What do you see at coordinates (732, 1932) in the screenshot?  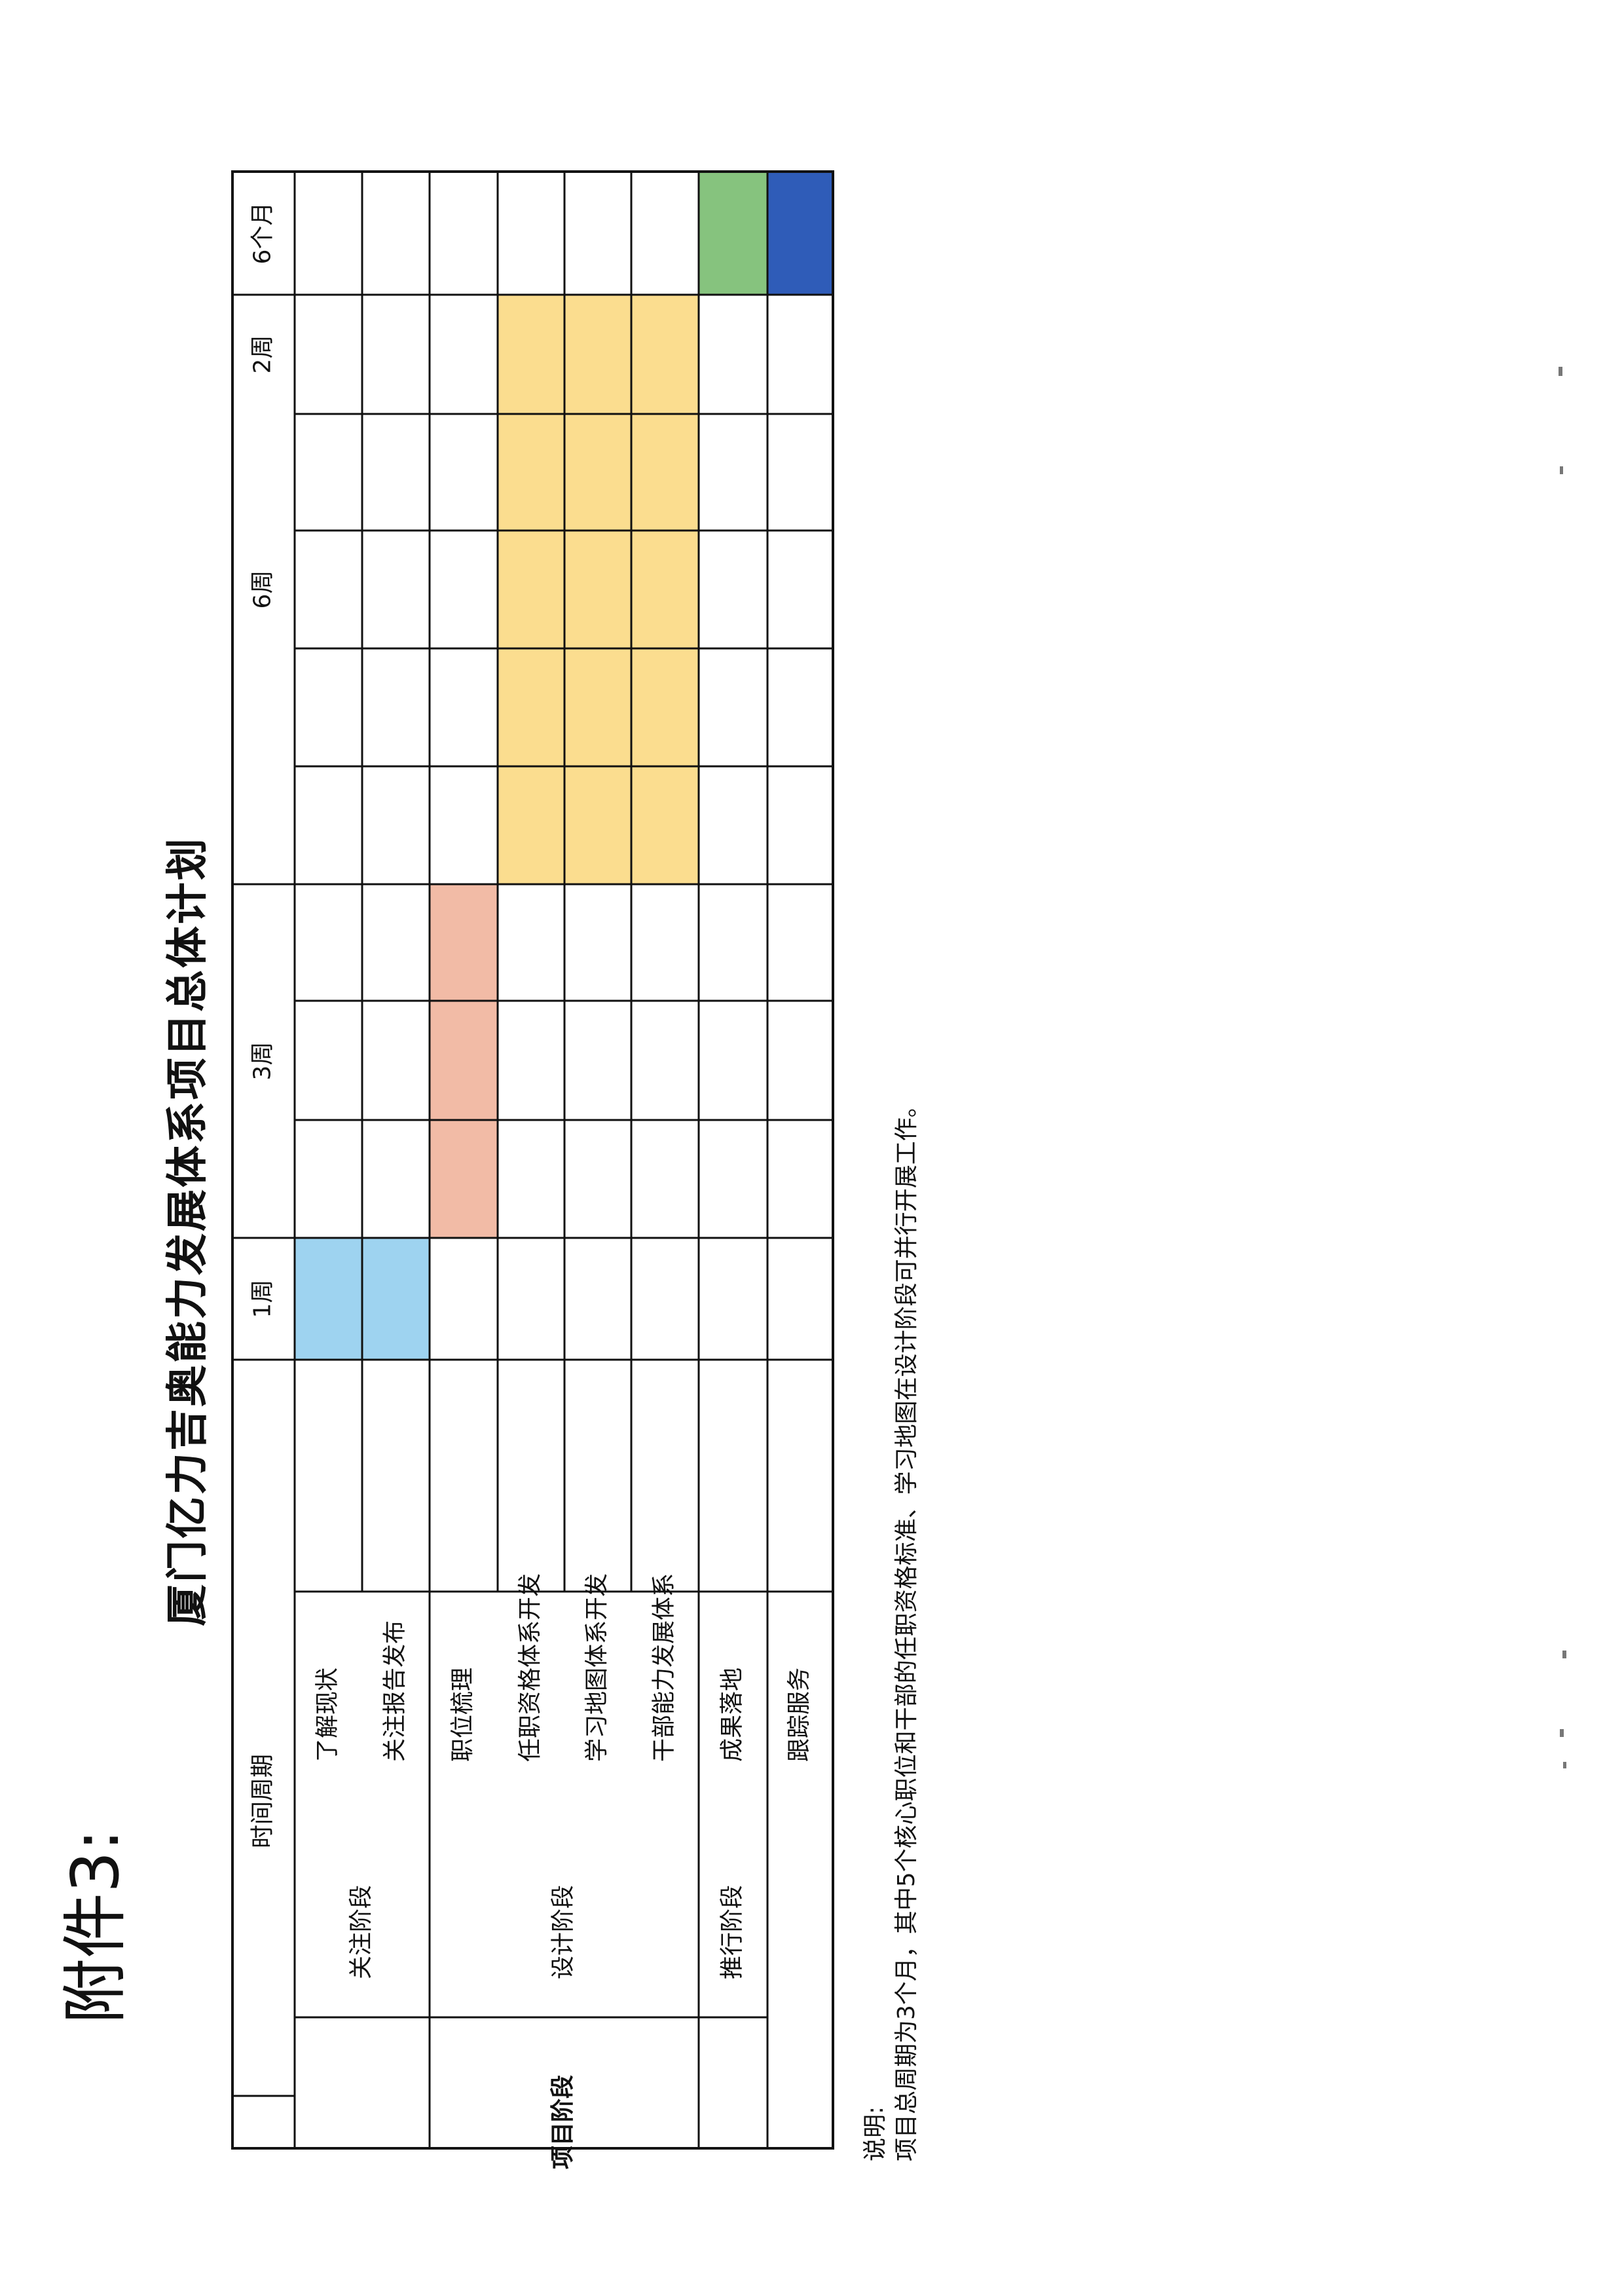 I see `phase-rollout: 推行阶段` at bounding box center [732, 1932].